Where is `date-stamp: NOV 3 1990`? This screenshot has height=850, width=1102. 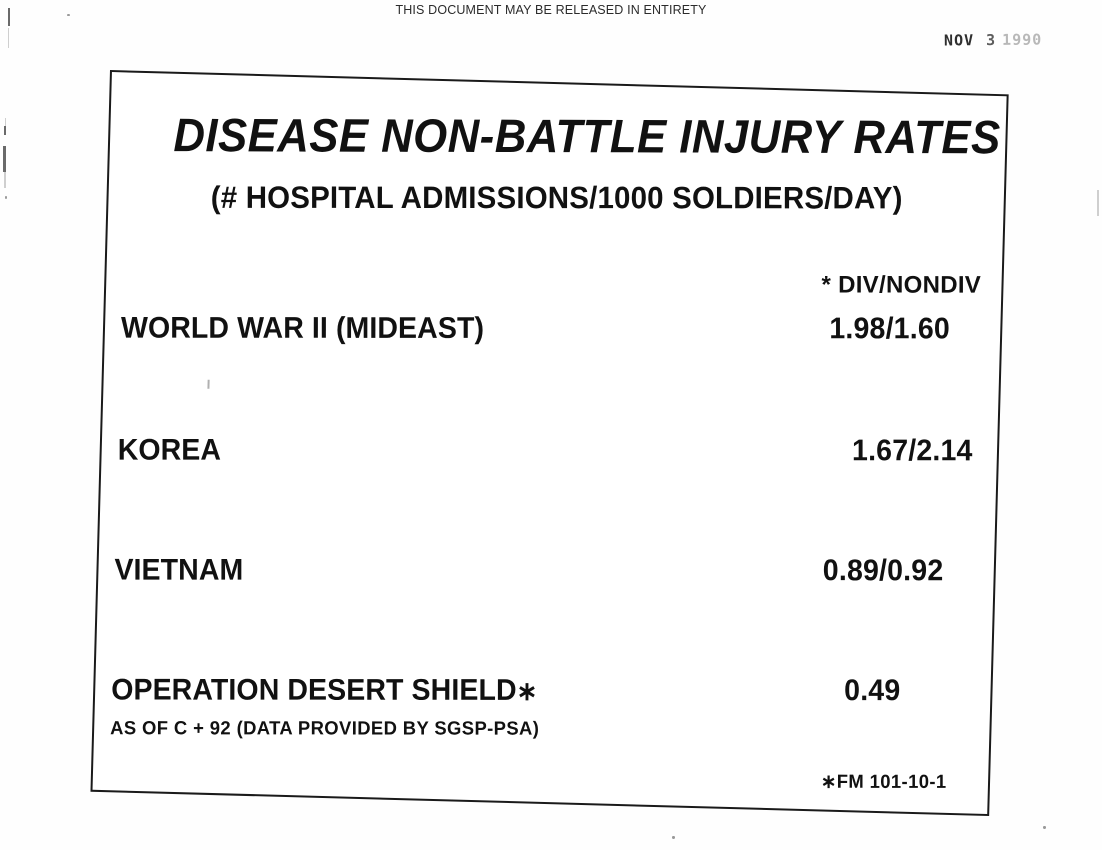
date-stamp: NOV 3 1990 is located at coordinates (993, 39).